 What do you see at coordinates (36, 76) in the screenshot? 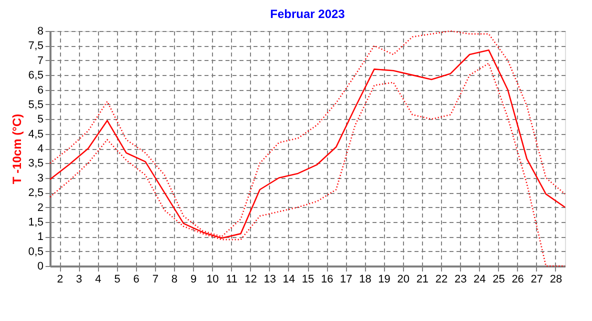
I see `y-tick-label: 6,5` at bounding box center [36, 76].